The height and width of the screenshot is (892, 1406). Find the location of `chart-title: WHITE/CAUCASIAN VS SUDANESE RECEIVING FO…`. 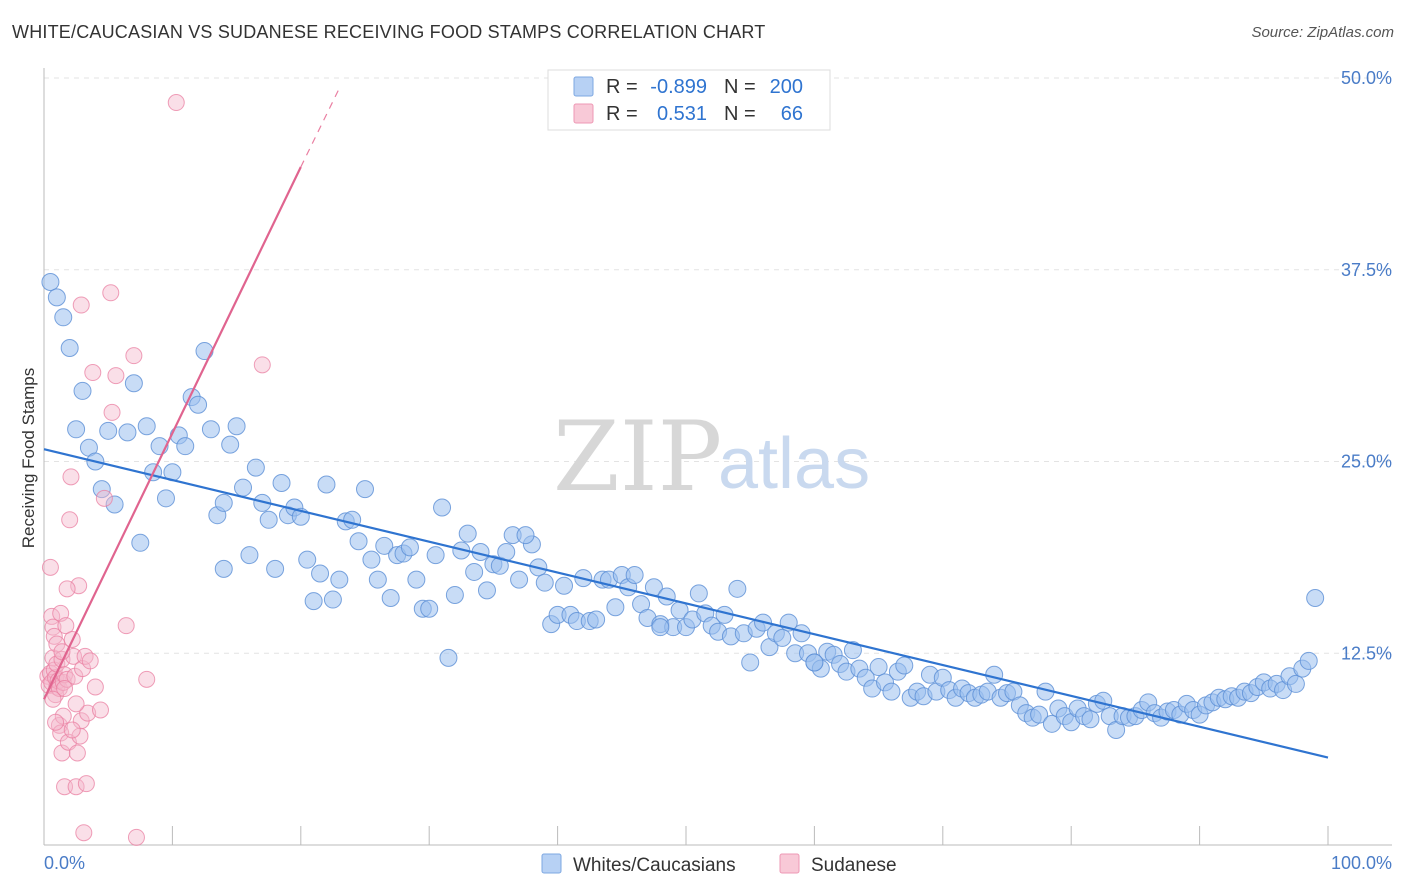

chart-title: WHITE/CAUCASIAN VS SUDANESE RECEIVING FO… is located at coordinates (389, 32).